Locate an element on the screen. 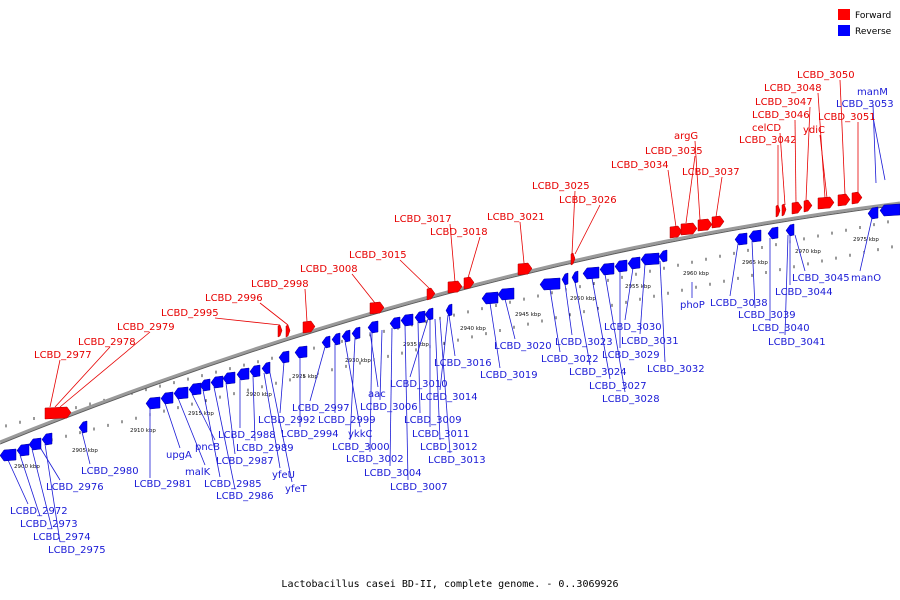 The image size is (900, 600). reverse-gene-label: LCBD_3020 is located at coordinates (523, 346).